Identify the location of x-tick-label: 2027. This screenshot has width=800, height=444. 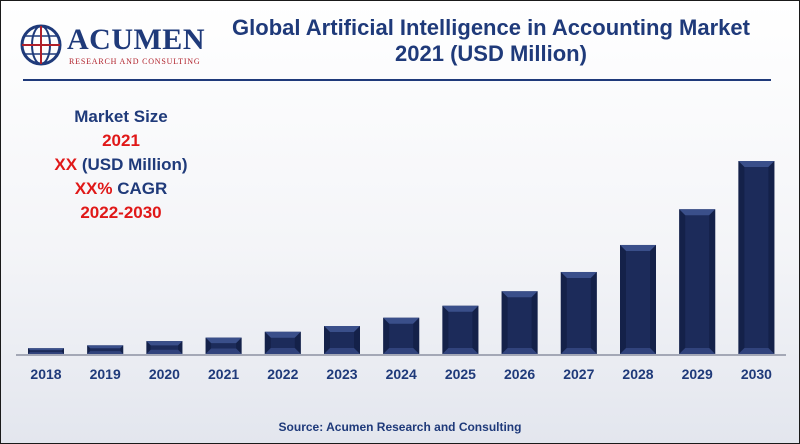
(578, 374).